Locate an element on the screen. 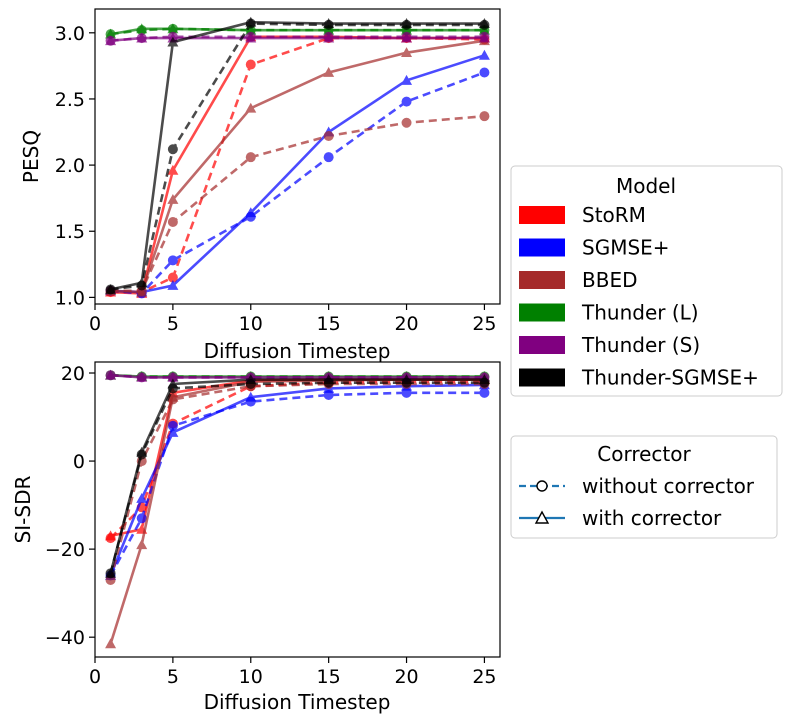 This screenshot has width=789, height=725. pesq-y-tick-label: 3.0 is located at coordinates (70, 34).